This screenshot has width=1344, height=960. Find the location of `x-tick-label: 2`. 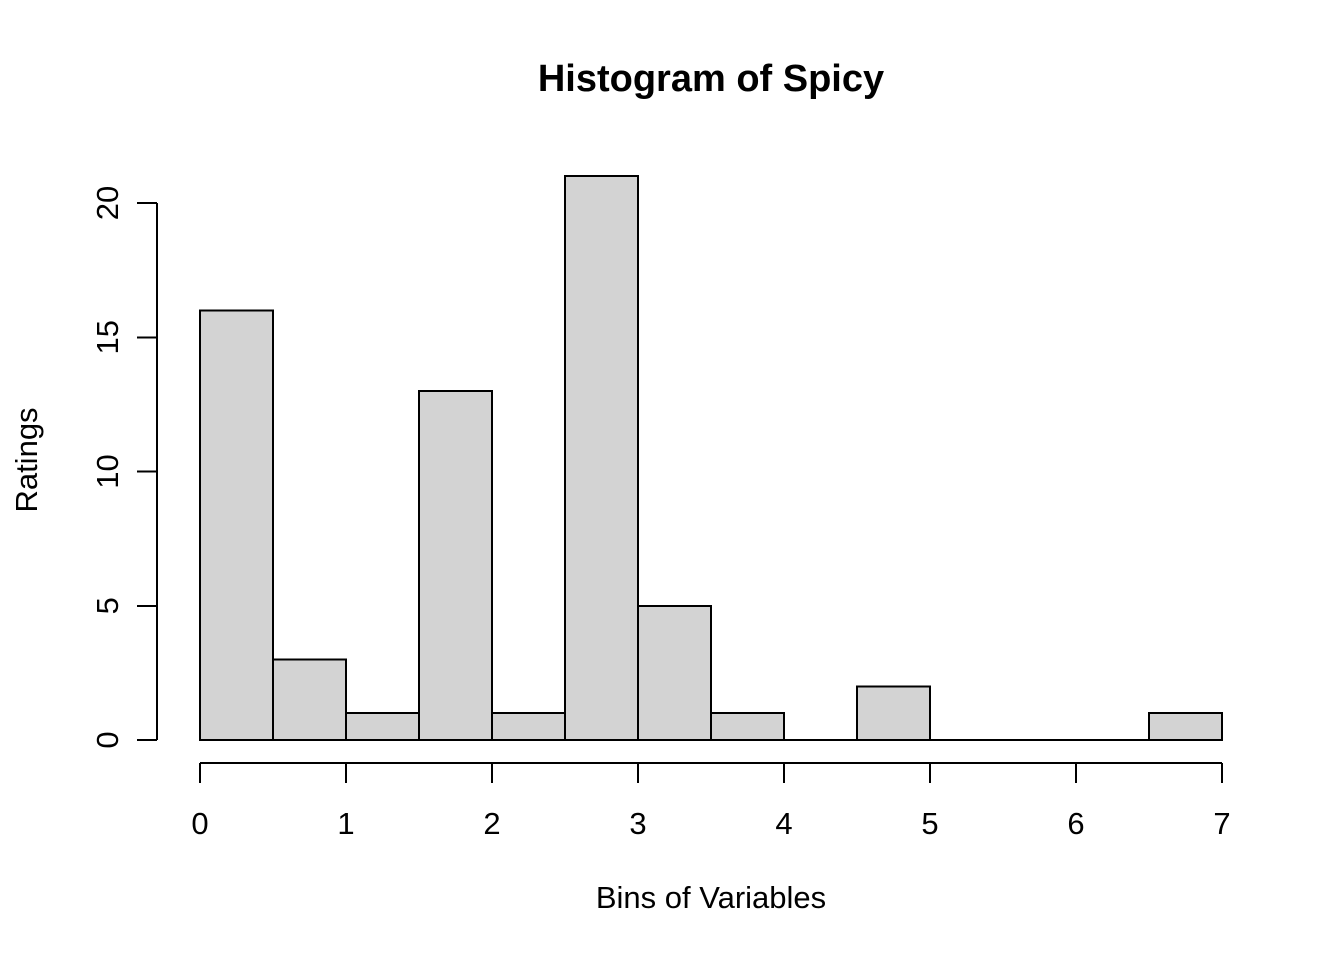

x-tick-label: 2 is located at coordinates (491, 823).